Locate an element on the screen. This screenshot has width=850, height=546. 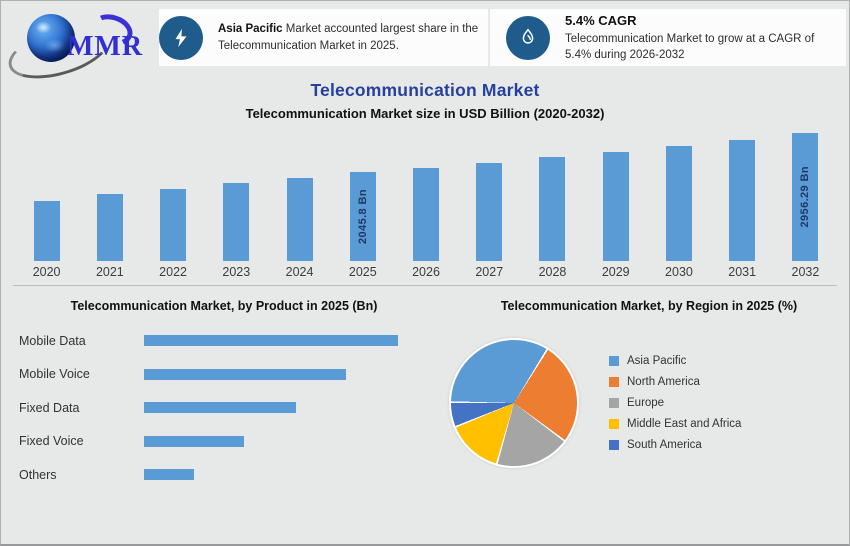
legend-item: South America is located at coordinates (675, 444).